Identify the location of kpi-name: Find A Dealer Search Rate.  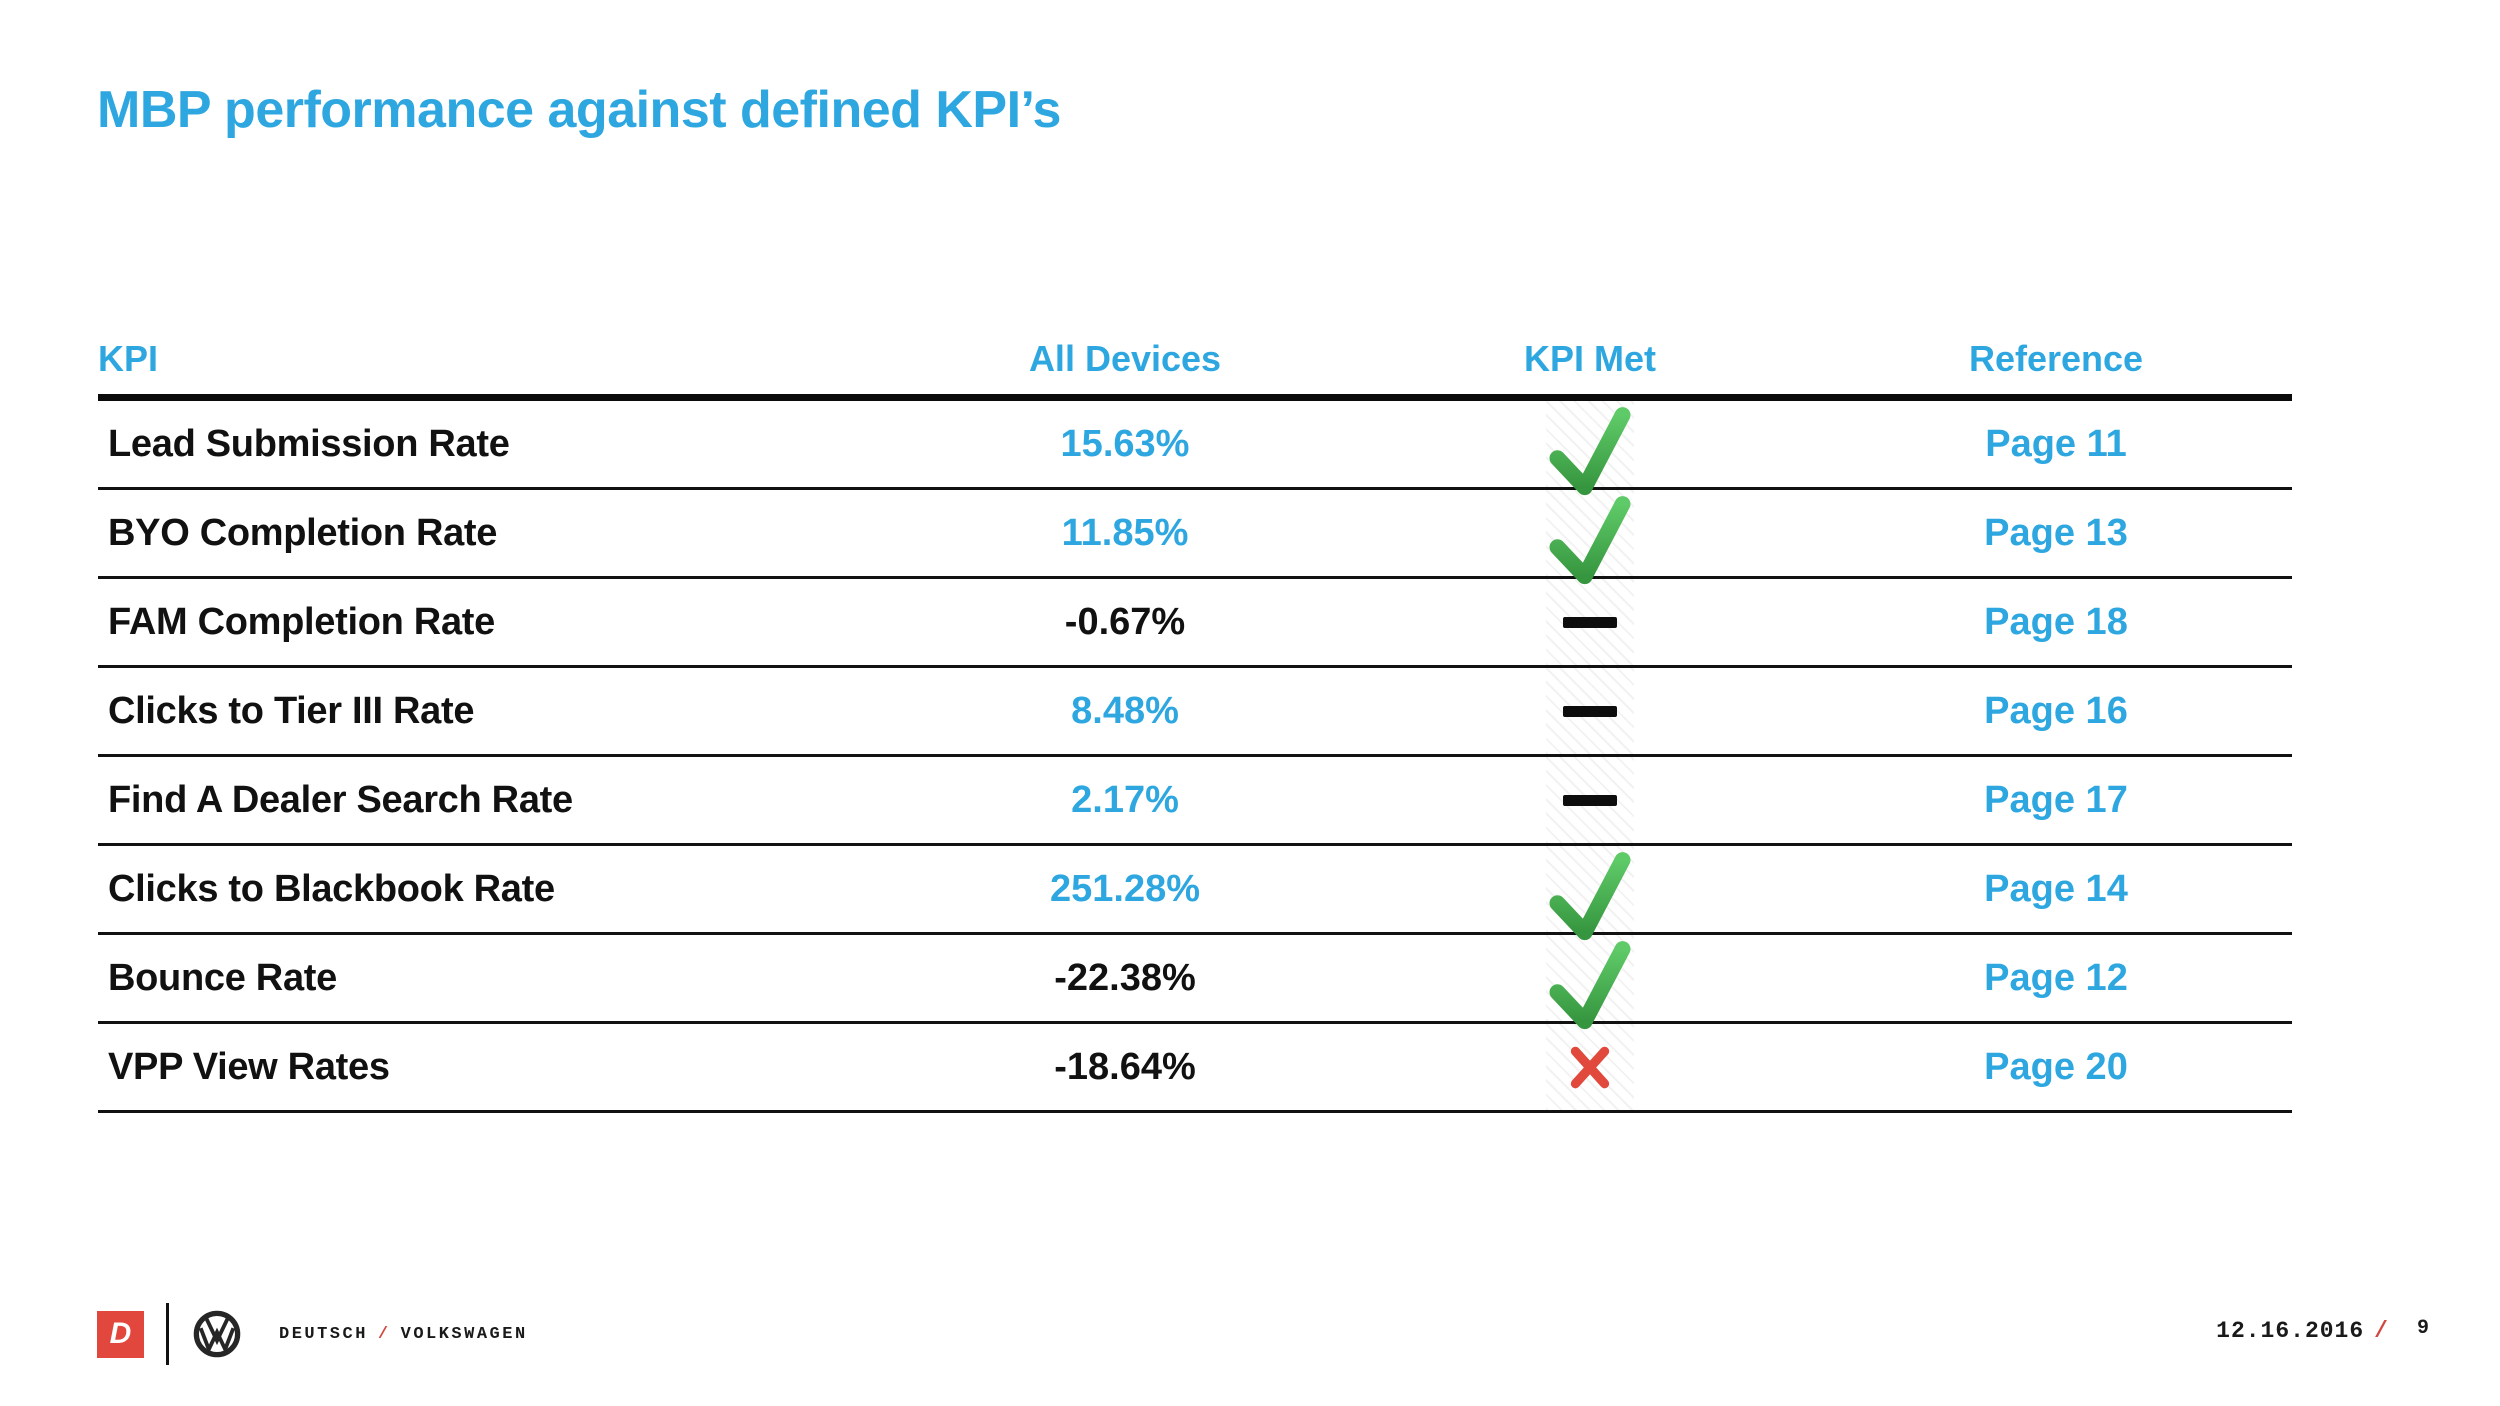
(340, 799).